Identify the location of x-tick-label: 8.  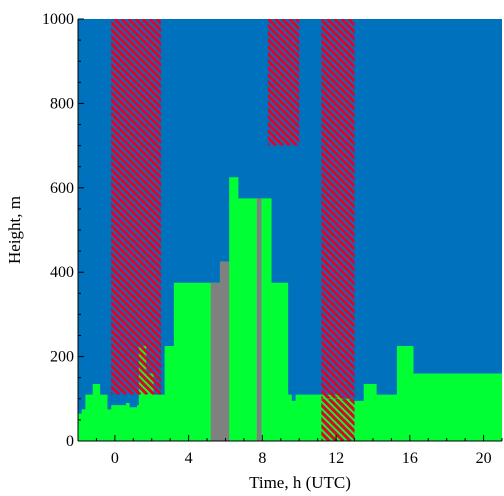
(262, 458).